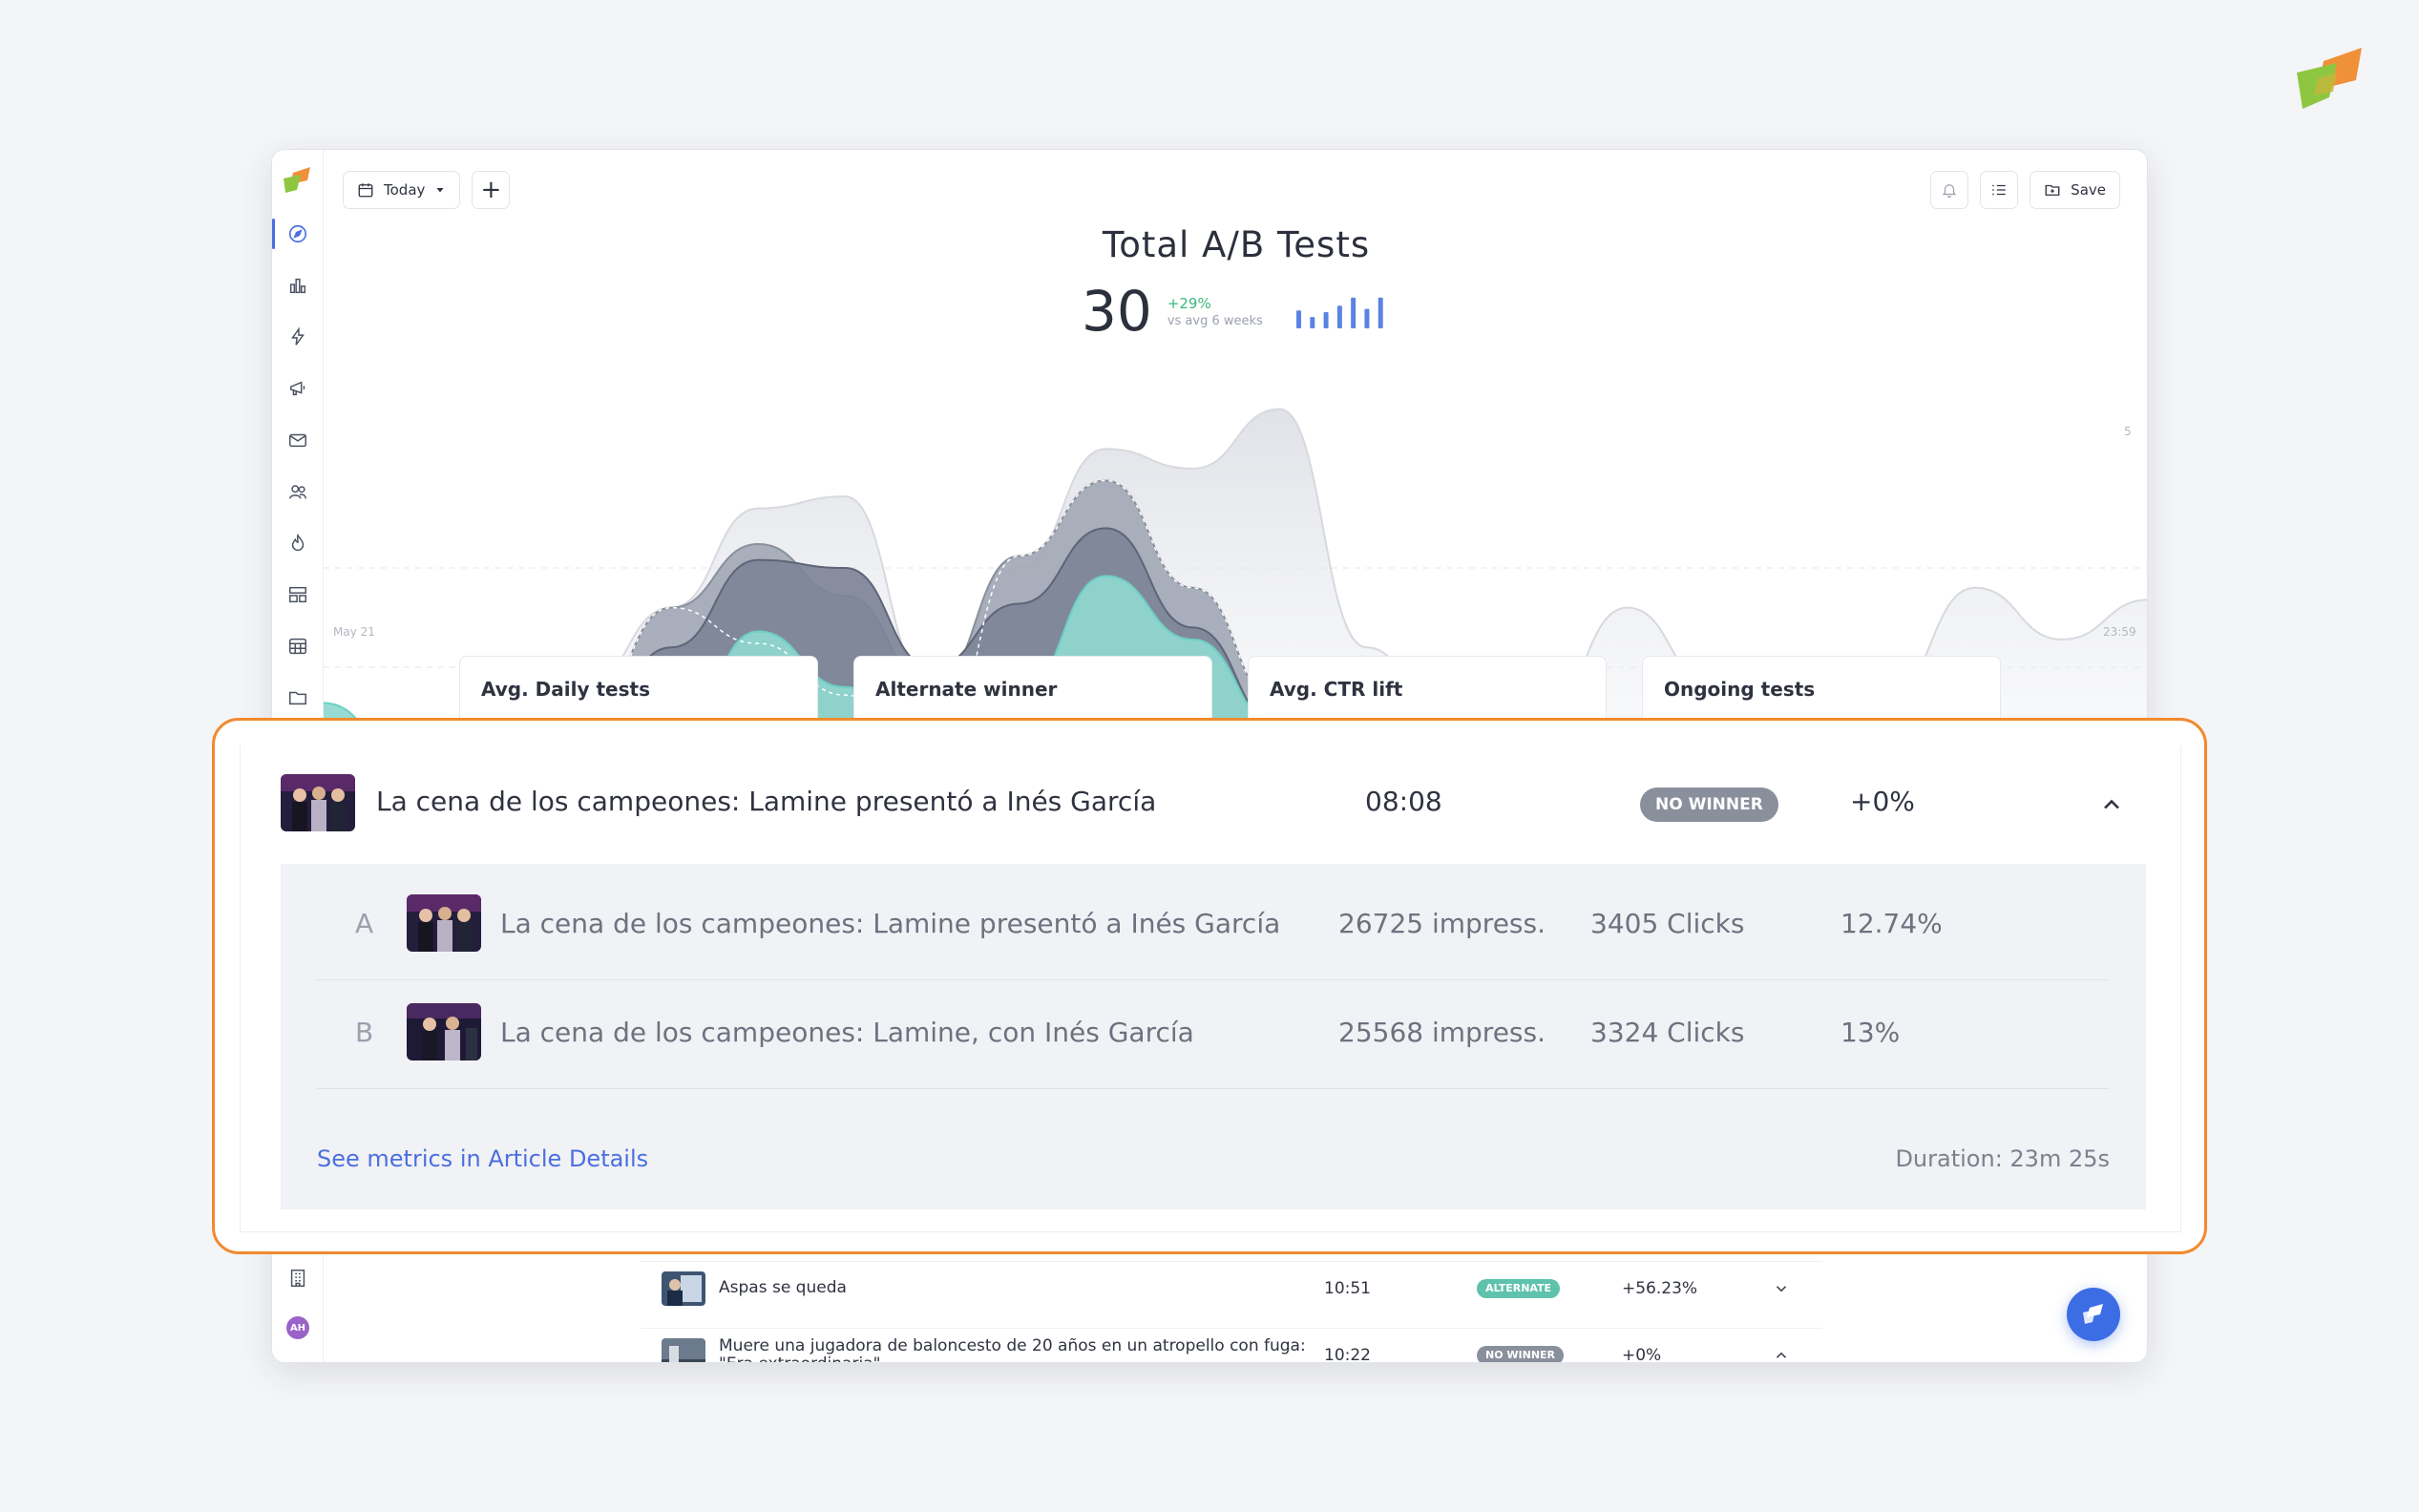  Describe the element at coordinates (783, 1288) in the screenshot. I see `row-title: Aspas se queda` at that location.